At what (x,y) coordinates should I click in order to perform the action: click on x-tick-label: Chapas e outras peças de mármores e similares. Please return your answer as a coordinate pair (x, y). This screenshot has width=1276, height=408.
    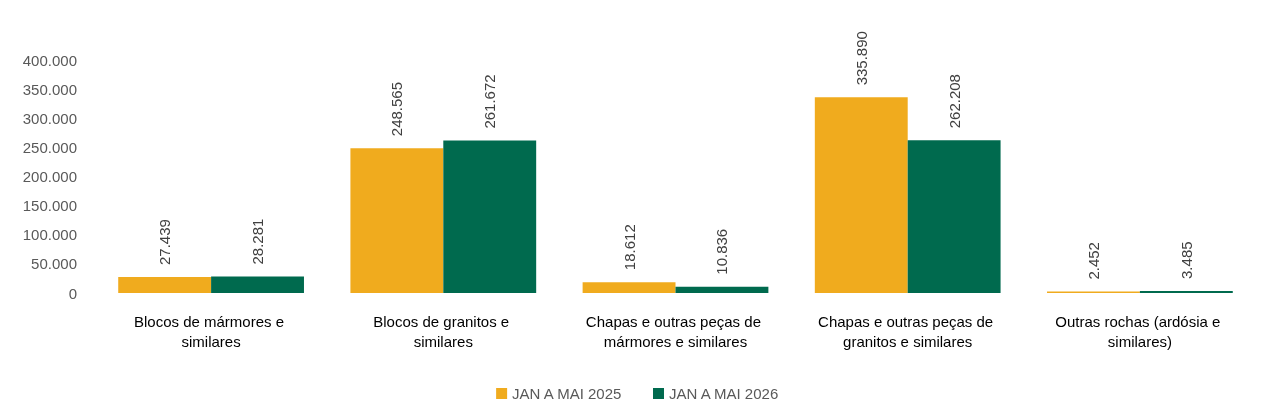
    Looking at the image, I should click on (675, 331).